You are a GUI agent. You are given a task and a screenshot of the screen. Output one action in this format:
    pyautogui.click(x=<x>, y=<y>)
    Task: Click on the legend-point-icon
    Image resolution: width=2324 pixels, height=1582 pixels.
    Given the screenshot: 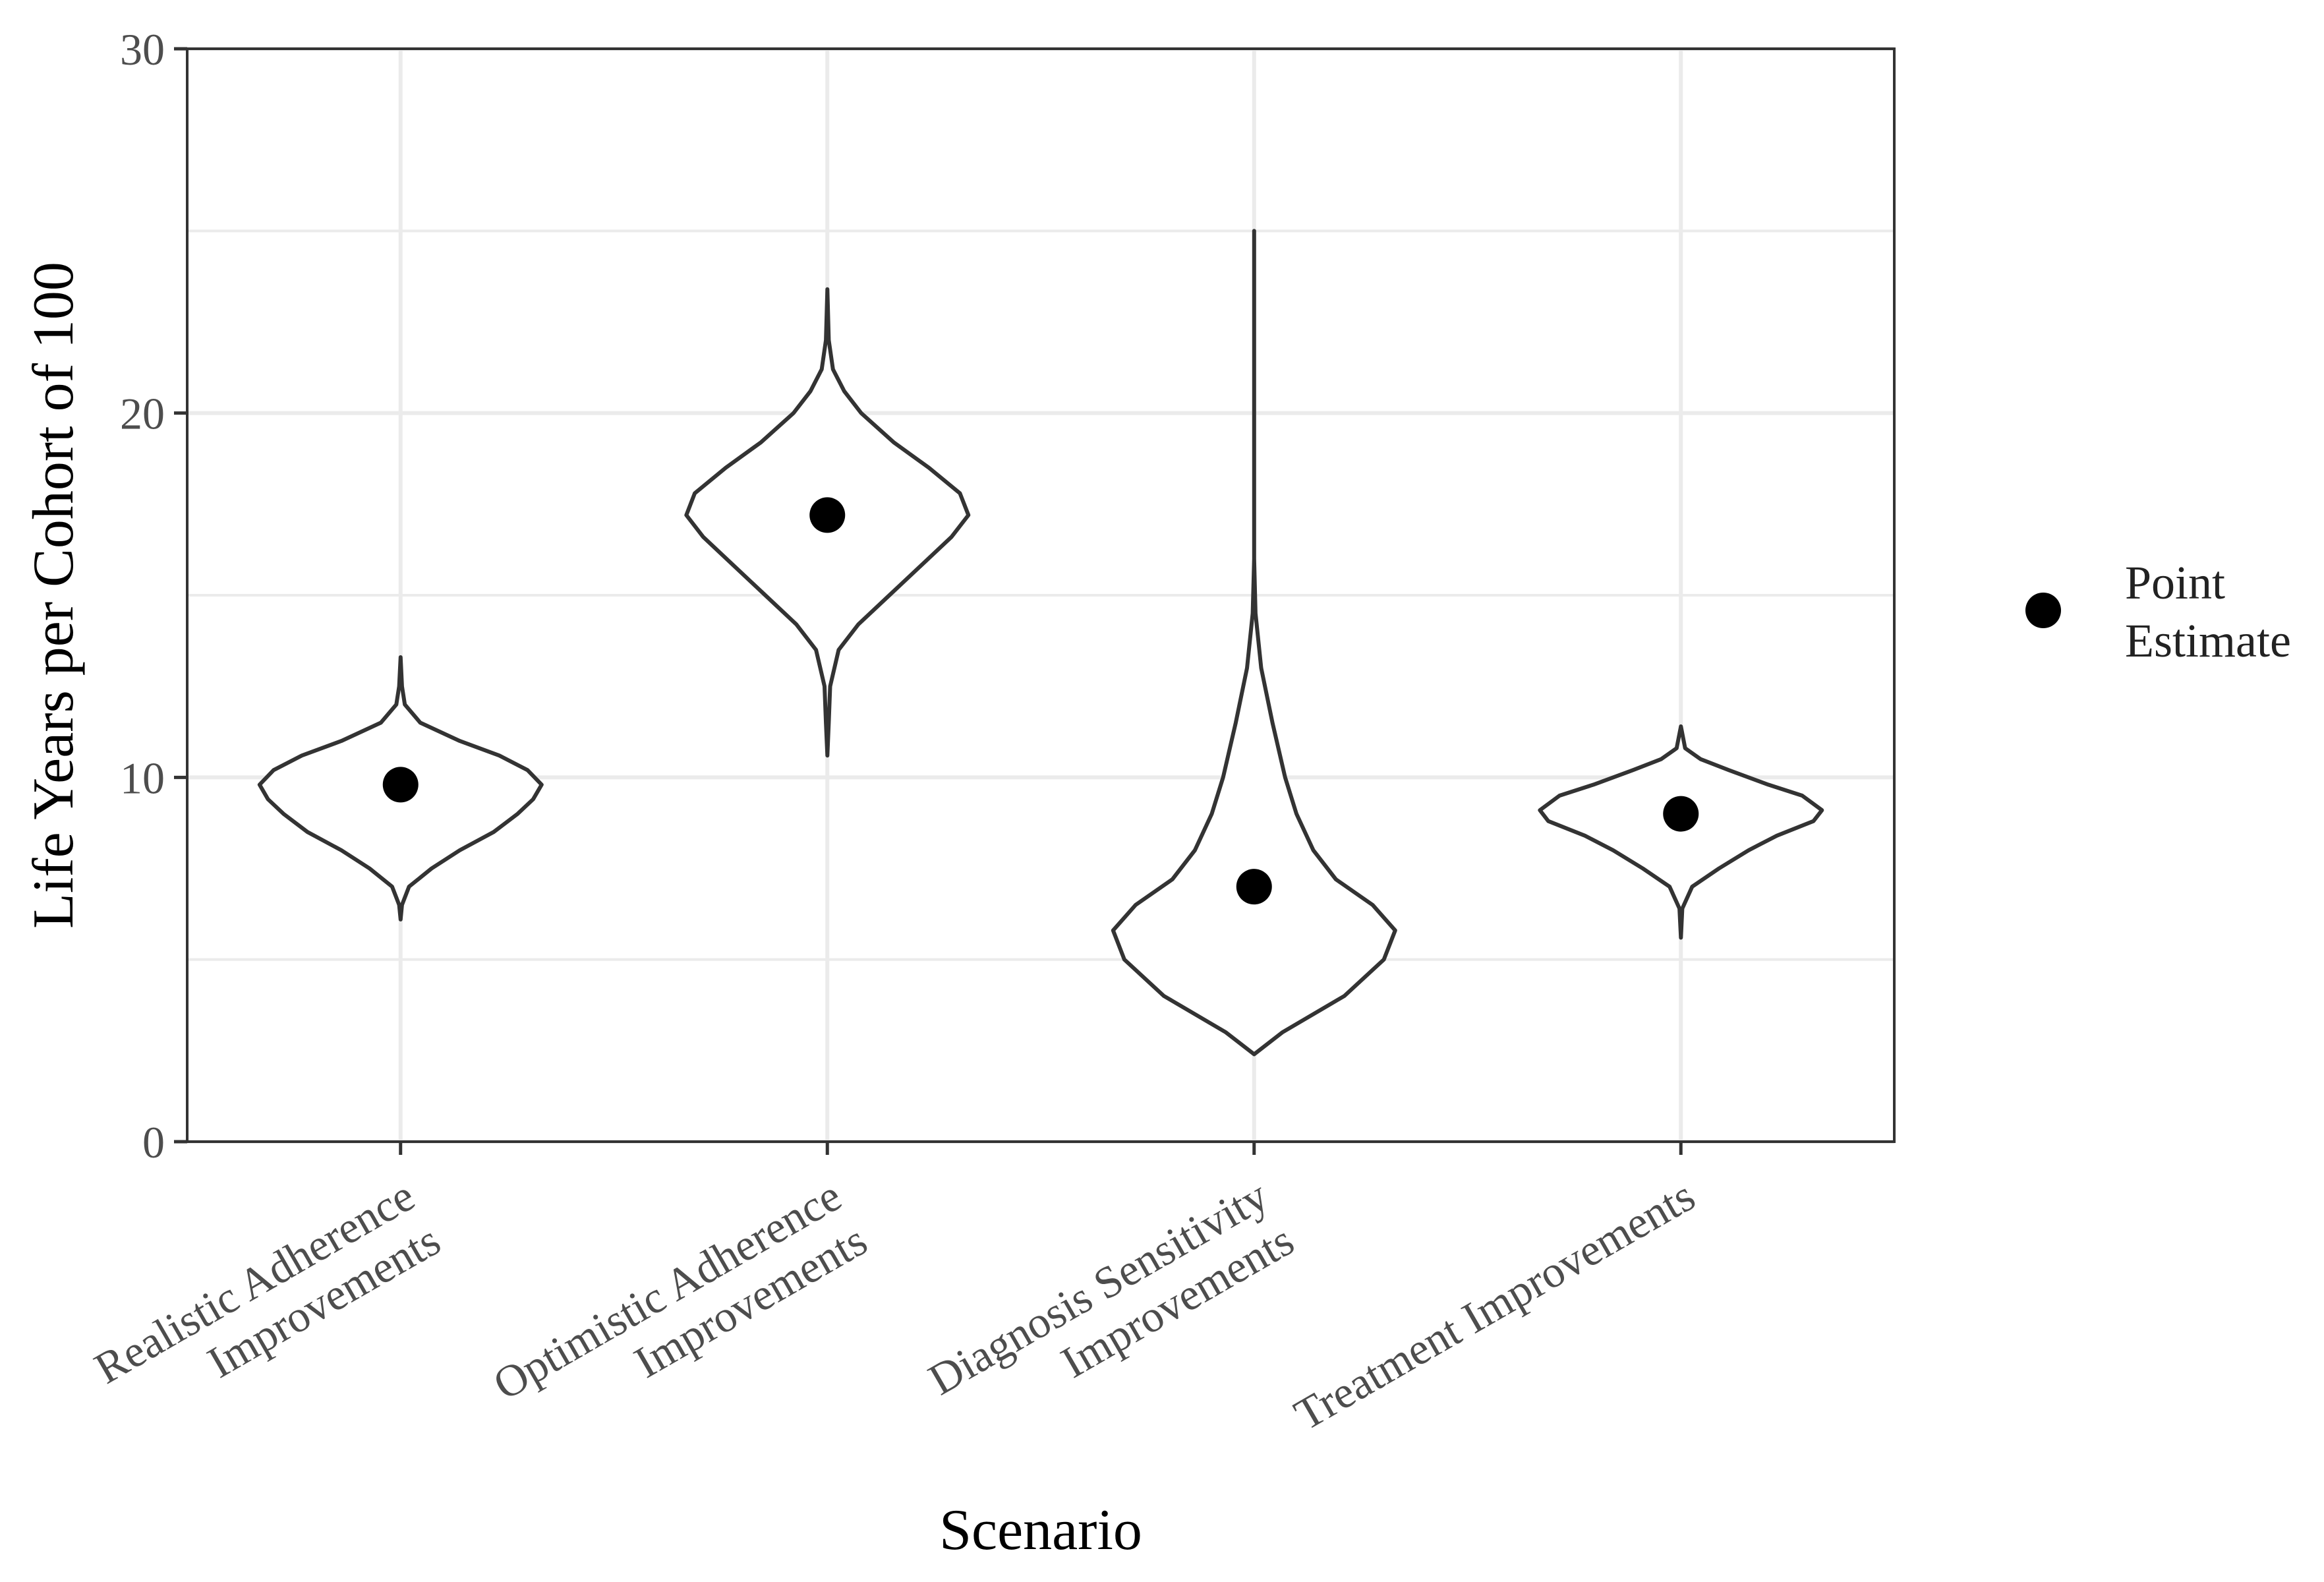 What is the action you would take?
    pyautogui.click(x=2043, y=610)
    